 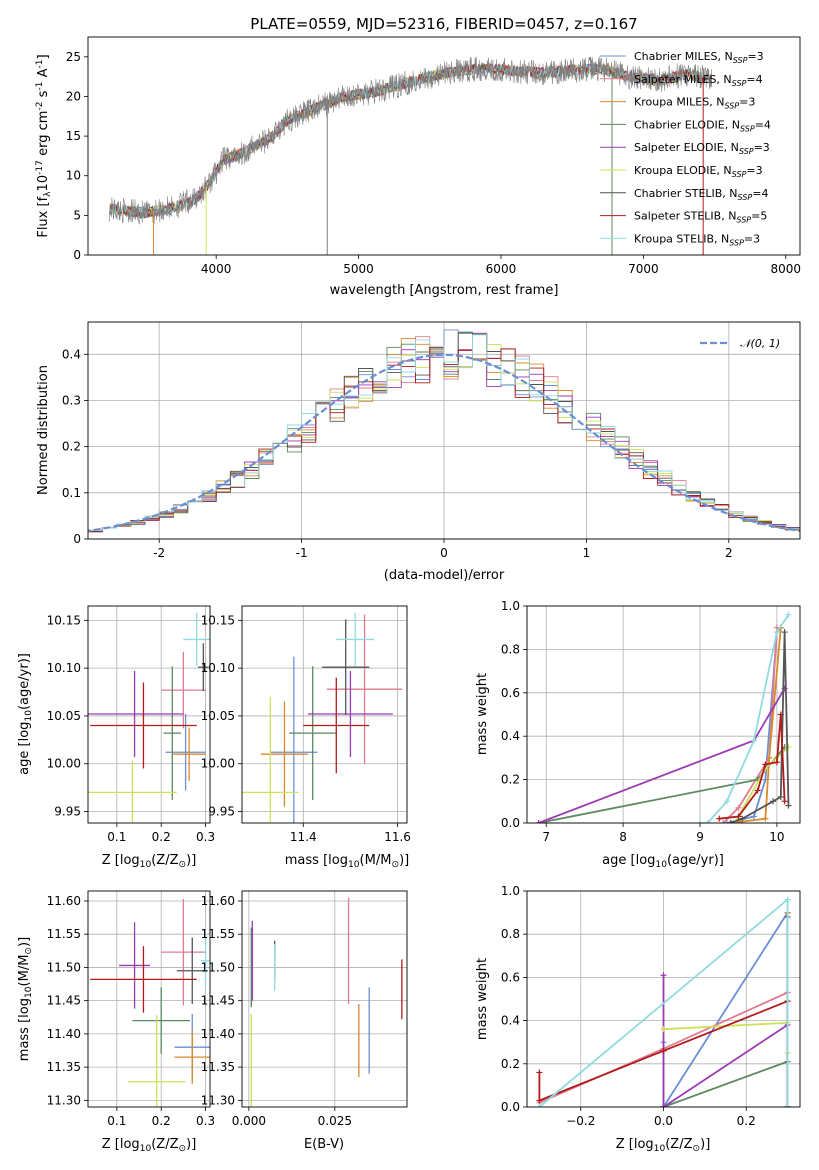 What do you see at coordinates (73, 57) in the screenshot?
I see `y-tick-label: 25` at bounding box center [73, 57].